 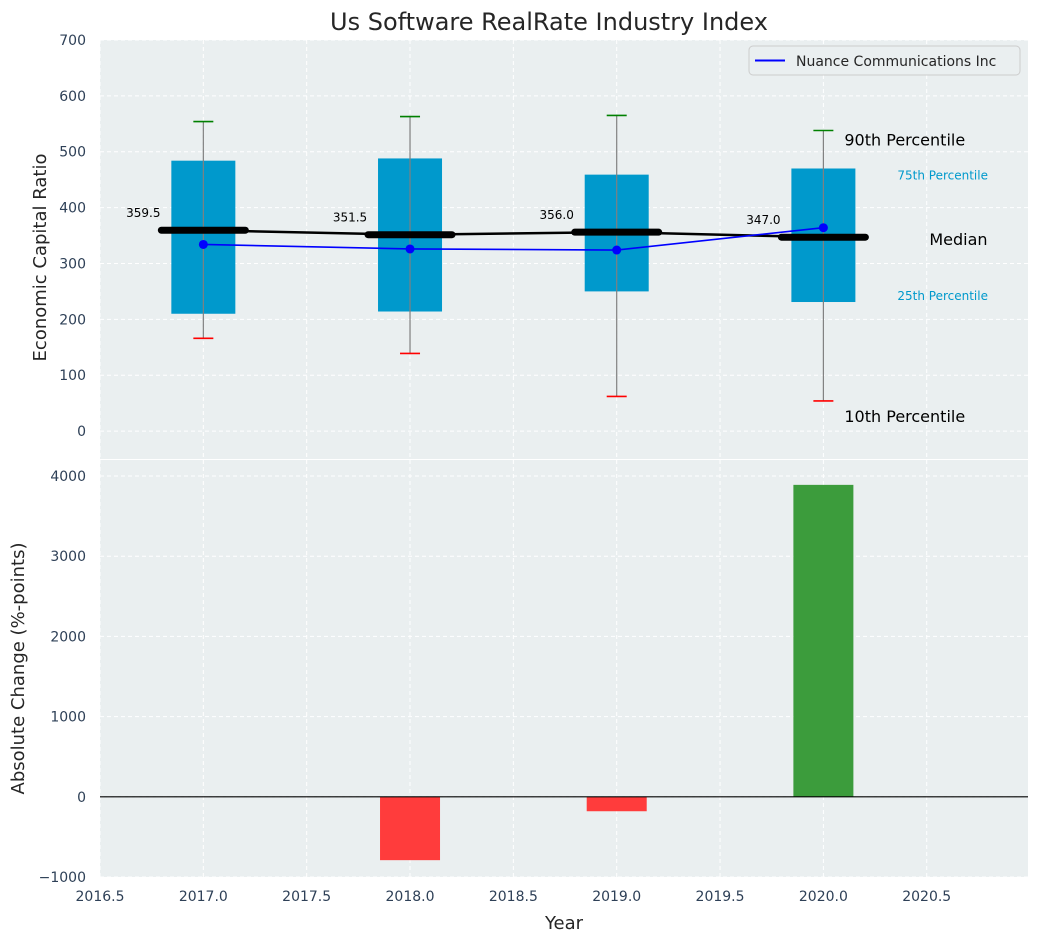 I want to click on median-value-label: 347.0, so click(x=763, y=220).